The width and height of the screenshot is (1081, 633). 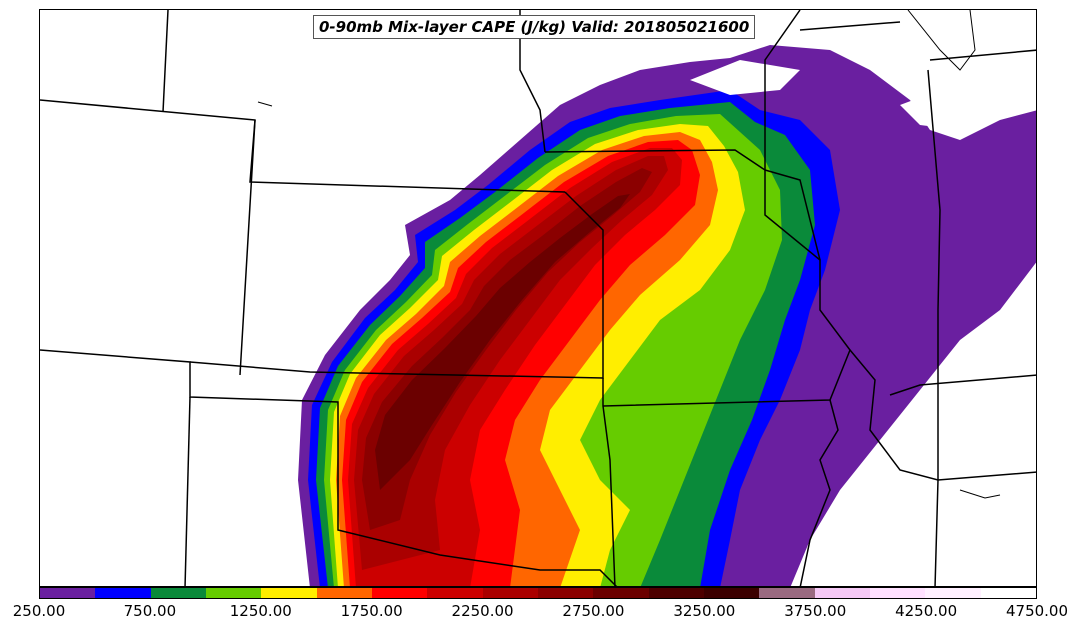 What do you see at coordinates (1037, 611) in the screenshot?
I see `colorbar-tick-label: 4750.00` at bounding box center [1037, 611].